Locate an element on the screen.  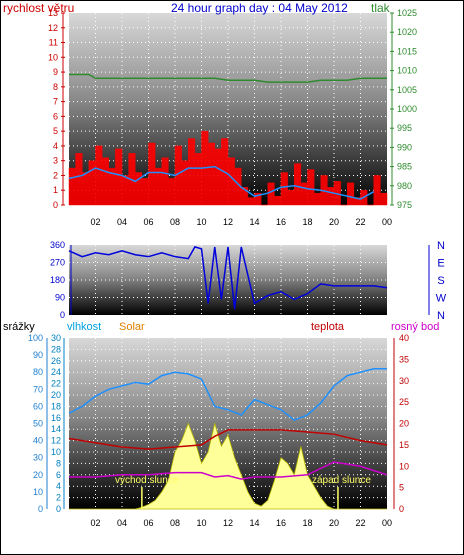
humidity-scale-tick-label: 22 is located at coordinates (56, 384).